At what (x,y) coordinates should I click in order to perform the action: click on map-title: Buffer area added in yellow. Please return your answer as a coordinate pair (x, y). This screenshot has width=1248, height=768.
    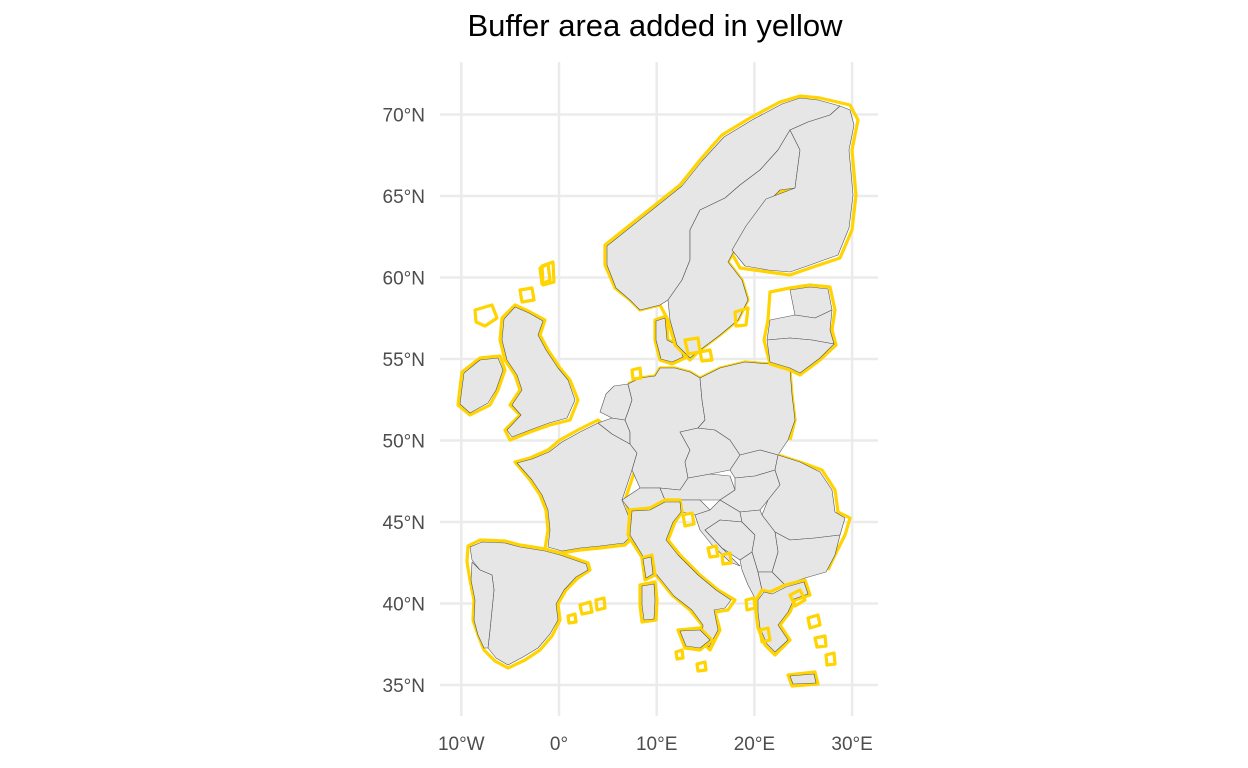
    Looking at the image, I should click on (655, 25).